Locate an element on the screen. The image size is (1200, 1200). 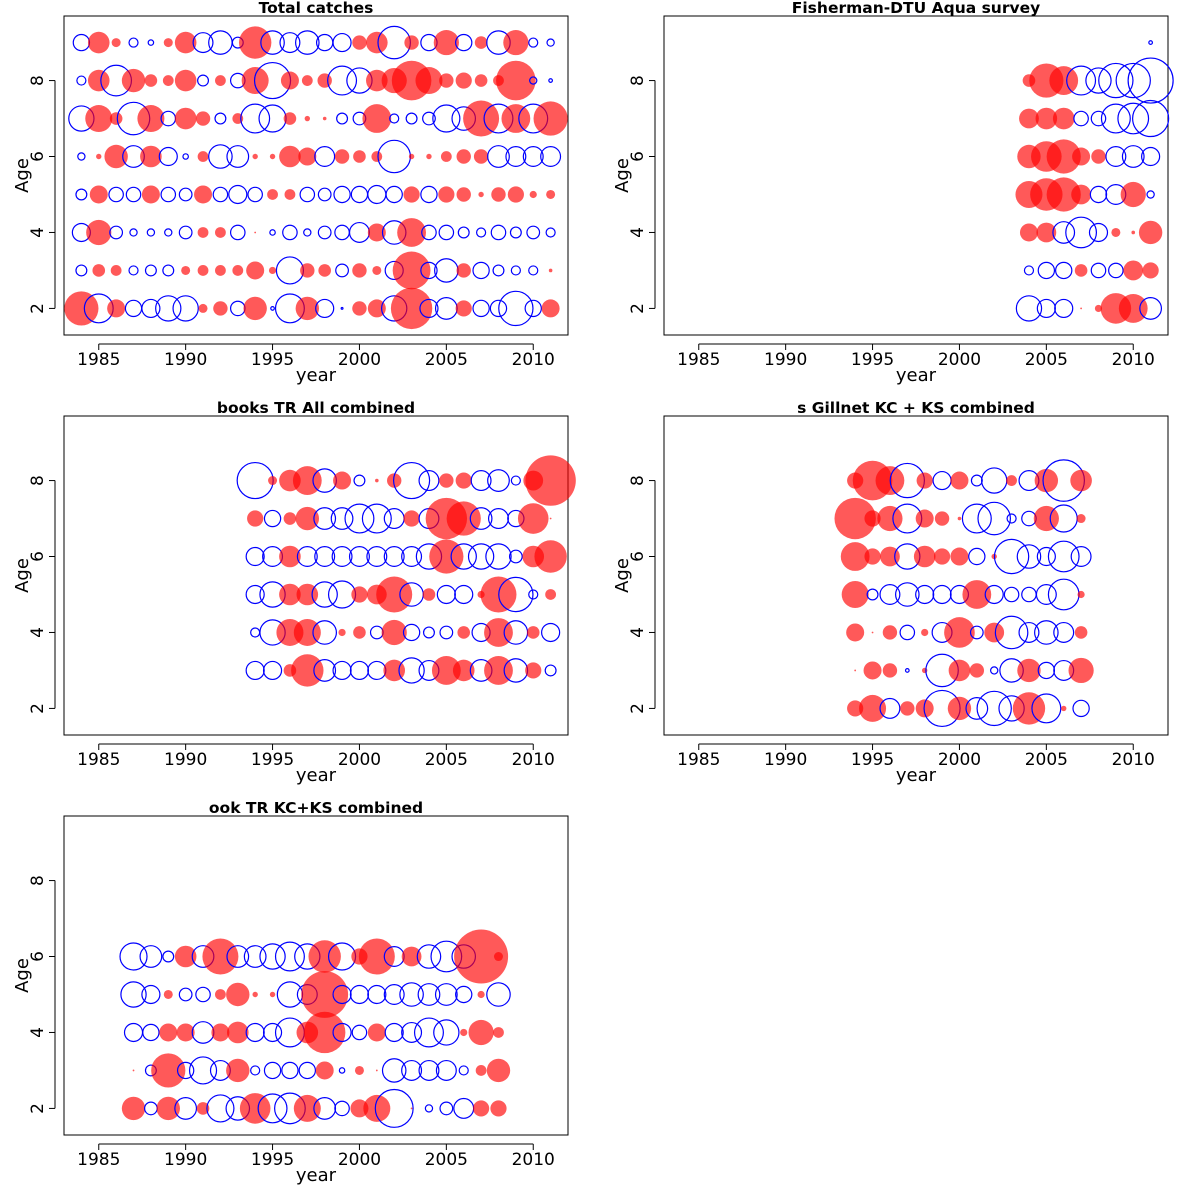
x-tick-label: 1990 is located at coordinates (185, 1160).